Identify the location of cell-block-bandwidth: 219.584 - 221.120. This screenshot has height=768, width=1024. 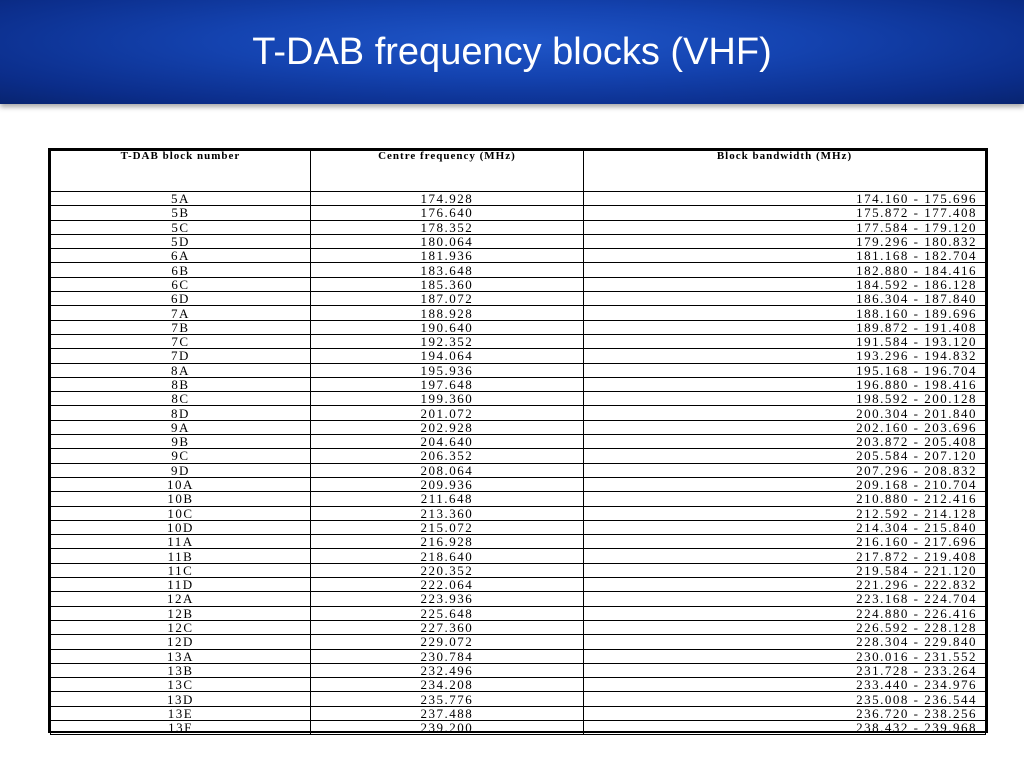
(784, 570).